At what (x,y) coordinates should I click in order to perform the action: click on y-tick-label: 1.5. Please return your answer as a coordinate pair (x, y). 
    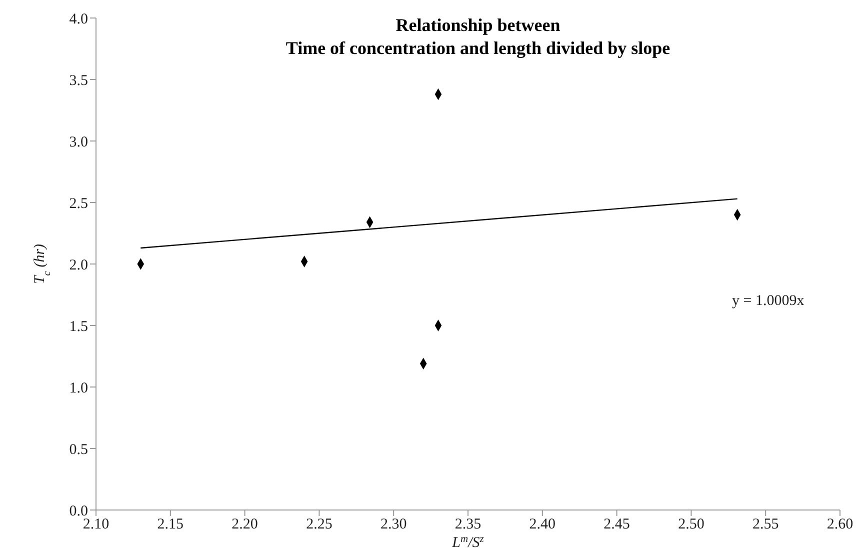
    Looking at the image, I should click on (78, 326).